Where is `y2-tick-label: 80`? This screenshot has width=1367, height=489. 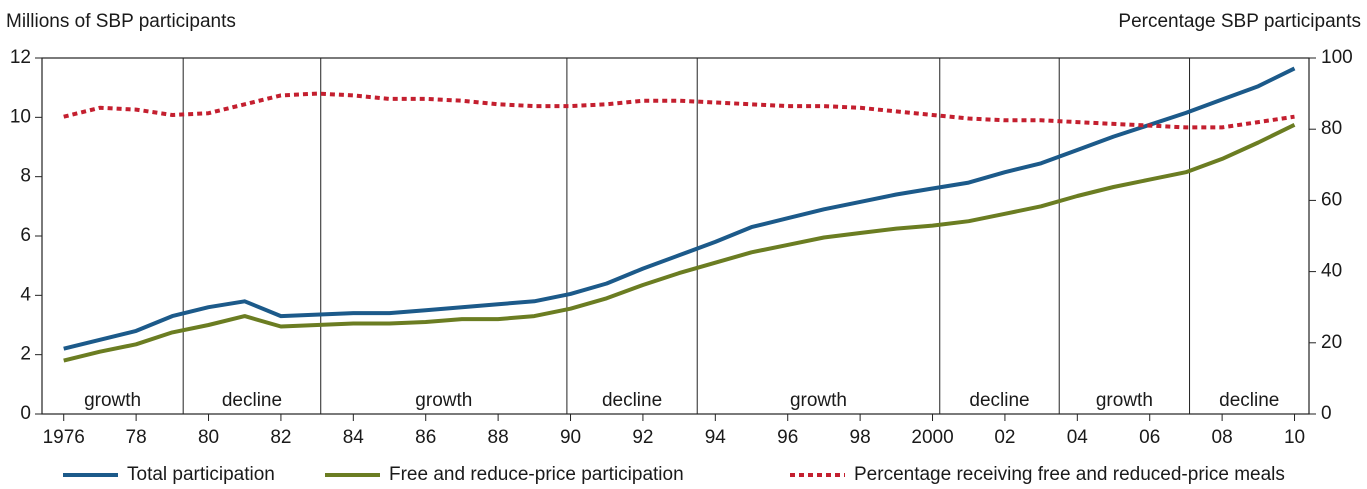 y2-tick-label: 80 is located at coordinates (1331, 128).